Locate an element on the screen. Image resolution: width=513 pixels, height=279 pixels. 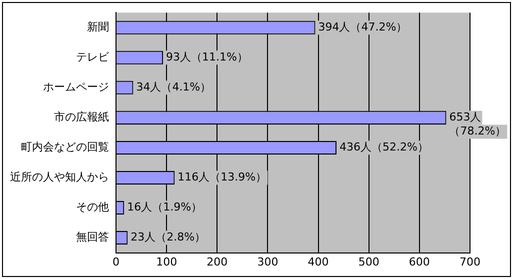
data-label: 16人（1.9%） is located at coordinates (164, 207).